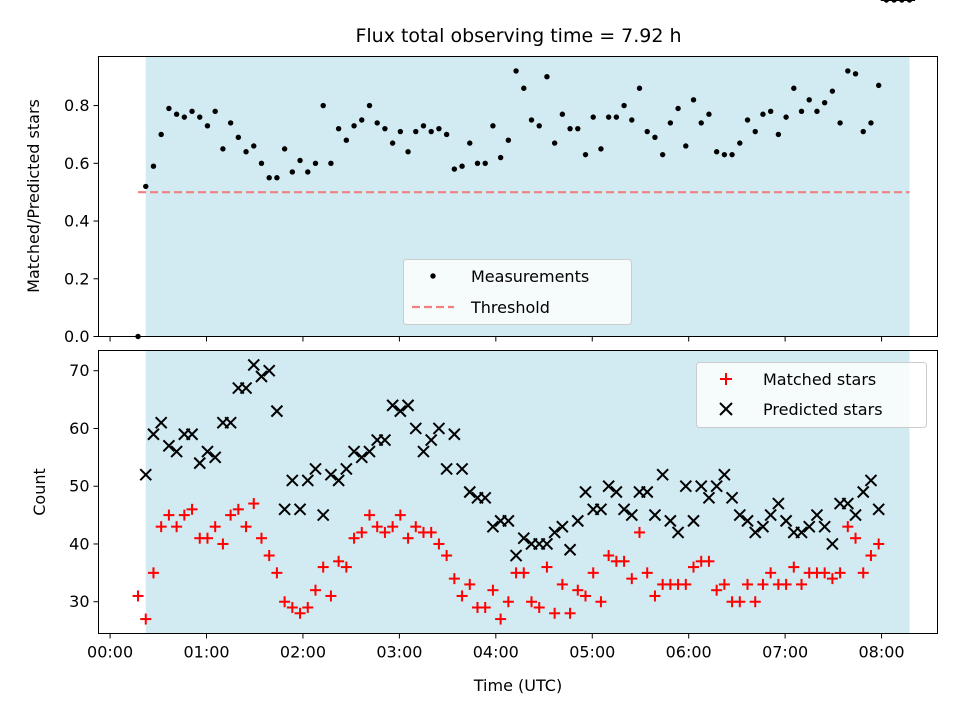 This screenshot has height=720, width=960. I want to click on bottom-legend-matched-label: Matched stars, so click(819, 379).